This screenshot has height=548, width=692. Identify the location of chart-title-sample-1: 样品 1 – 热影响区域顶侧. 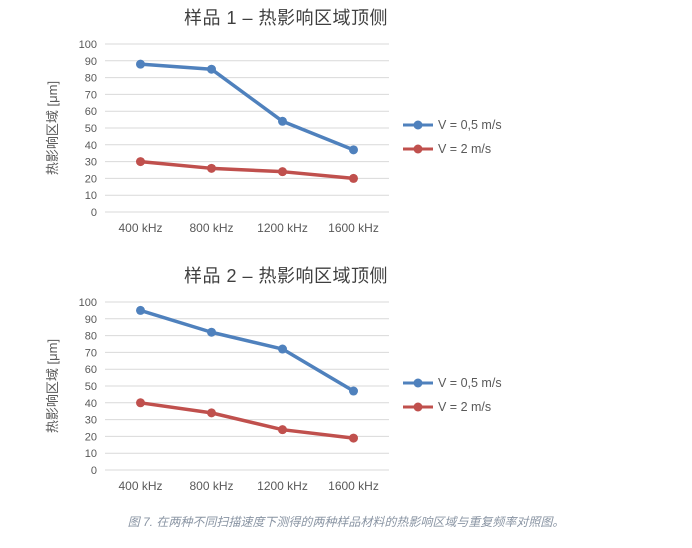
(286, 18).